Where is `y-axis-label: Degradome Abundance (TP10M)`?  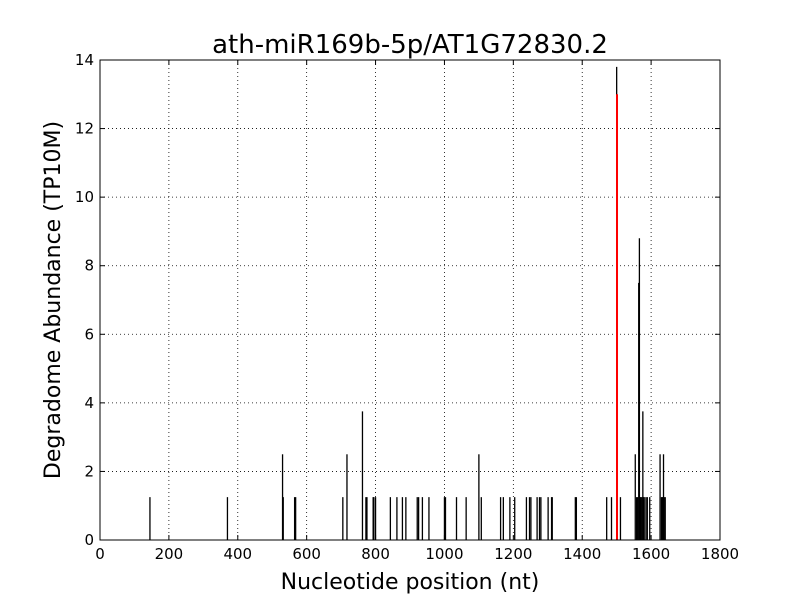 y-axis-label: Degradome Abundance (TP10M) is located at coordinates (53, 300).